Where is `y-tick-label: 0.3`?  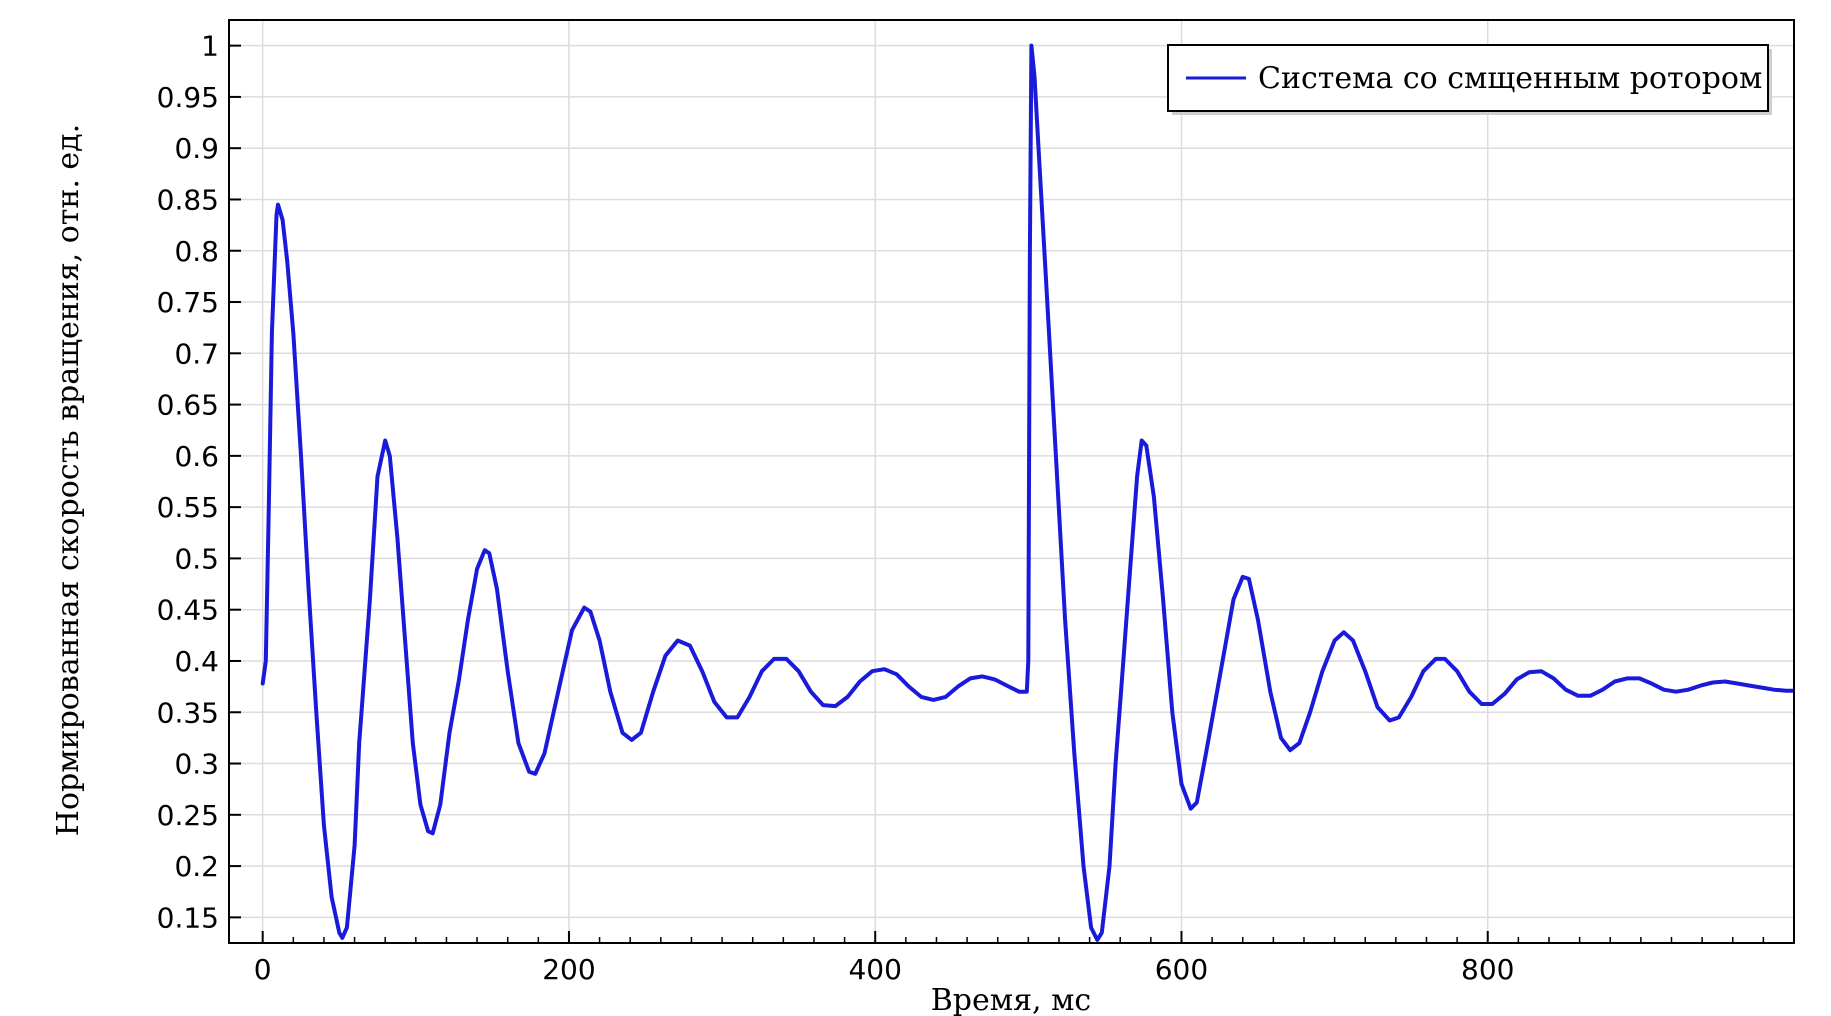
y-tick-label: 0.3 is located at coordinates (196, 764).